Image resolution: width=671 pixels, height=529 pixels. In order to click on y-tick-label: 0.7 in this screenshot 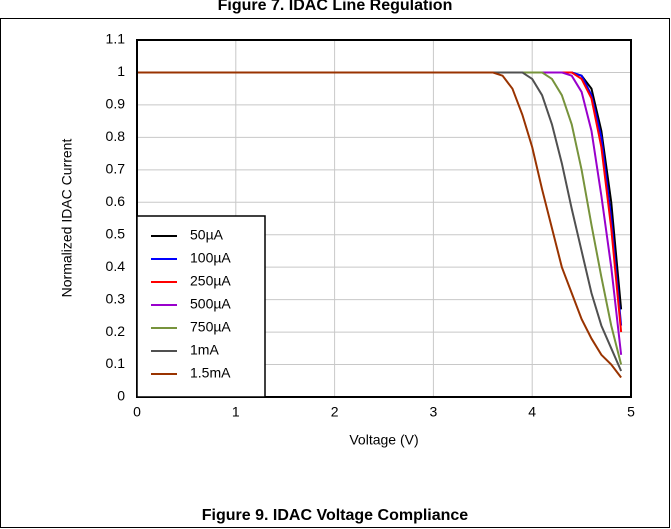, I will do `click(116, 169)`.